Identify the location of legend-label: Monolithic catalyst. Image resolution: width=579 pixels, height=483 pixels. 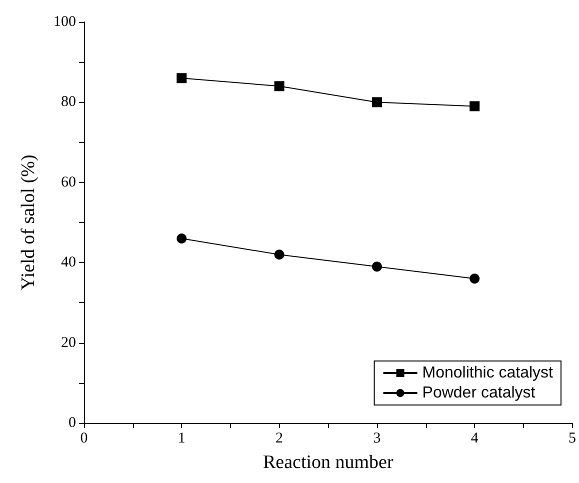
(488, 373).